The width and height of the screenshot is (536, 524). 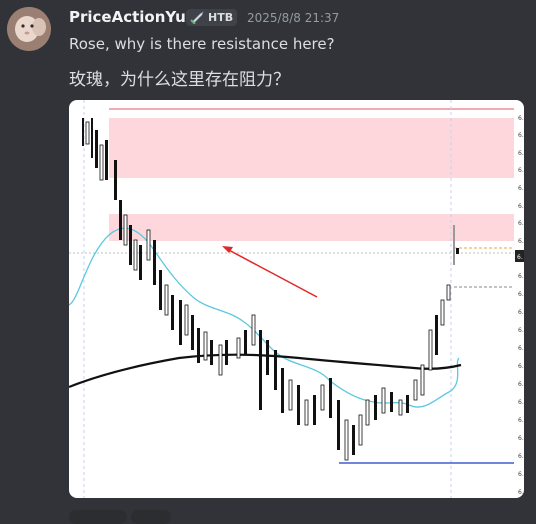 I want to click on avatar-image, so click(x=29, y=29).